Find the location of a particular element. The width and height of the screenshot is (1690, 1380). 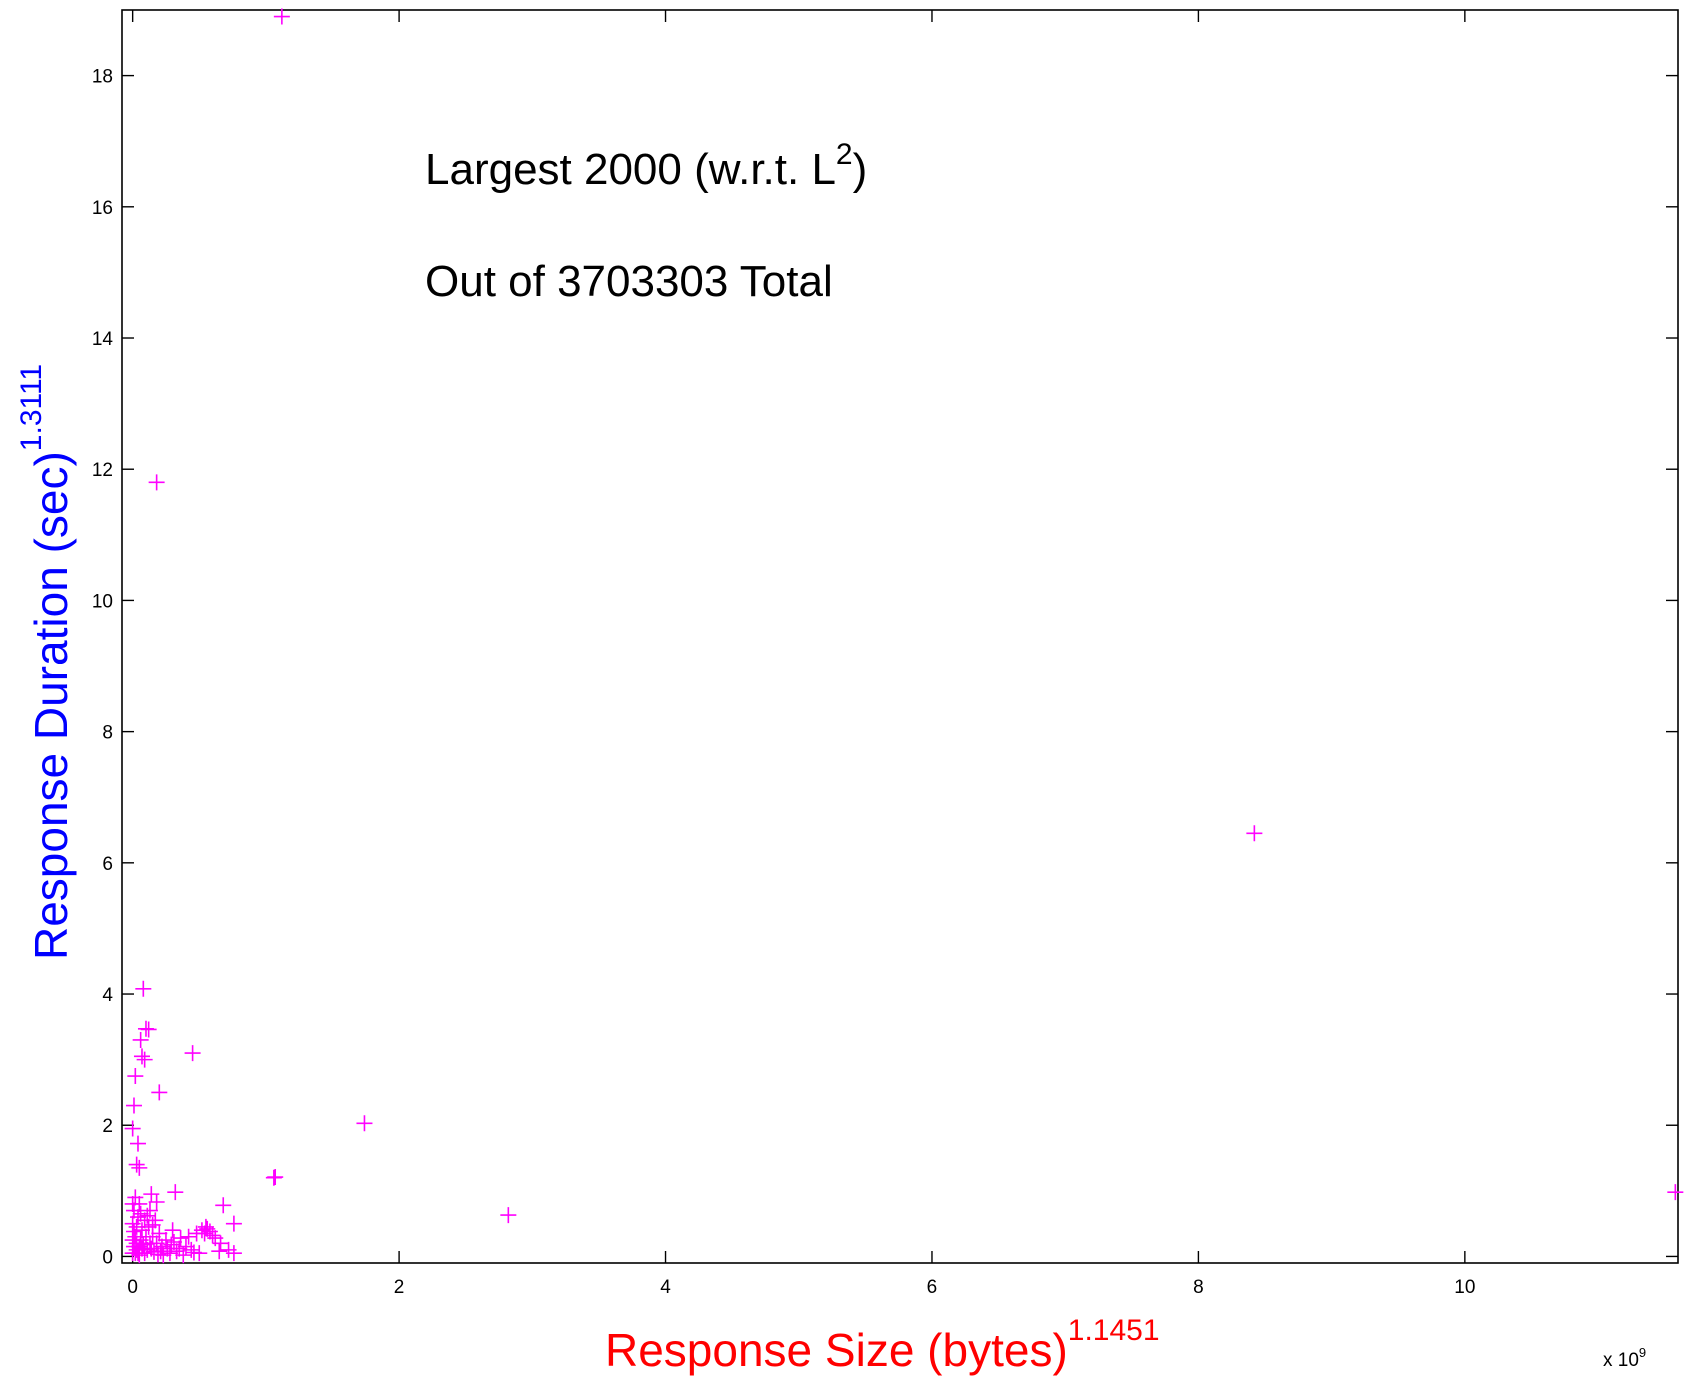

y-tick-label: 8 is located at coordinates (107, 733).